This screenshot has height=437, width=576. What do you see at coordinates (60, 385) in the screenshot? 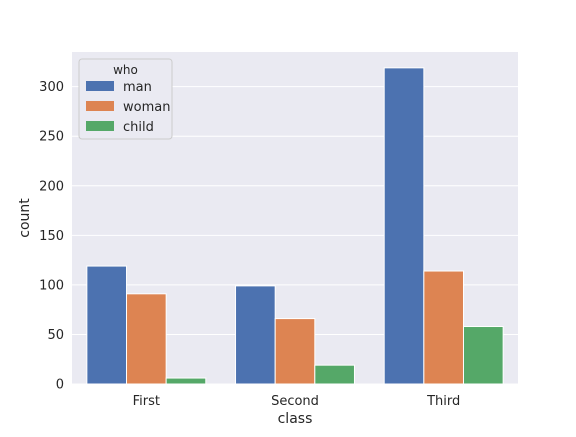
I see `y-tick-label: 0` at bounding box center [60, 385].